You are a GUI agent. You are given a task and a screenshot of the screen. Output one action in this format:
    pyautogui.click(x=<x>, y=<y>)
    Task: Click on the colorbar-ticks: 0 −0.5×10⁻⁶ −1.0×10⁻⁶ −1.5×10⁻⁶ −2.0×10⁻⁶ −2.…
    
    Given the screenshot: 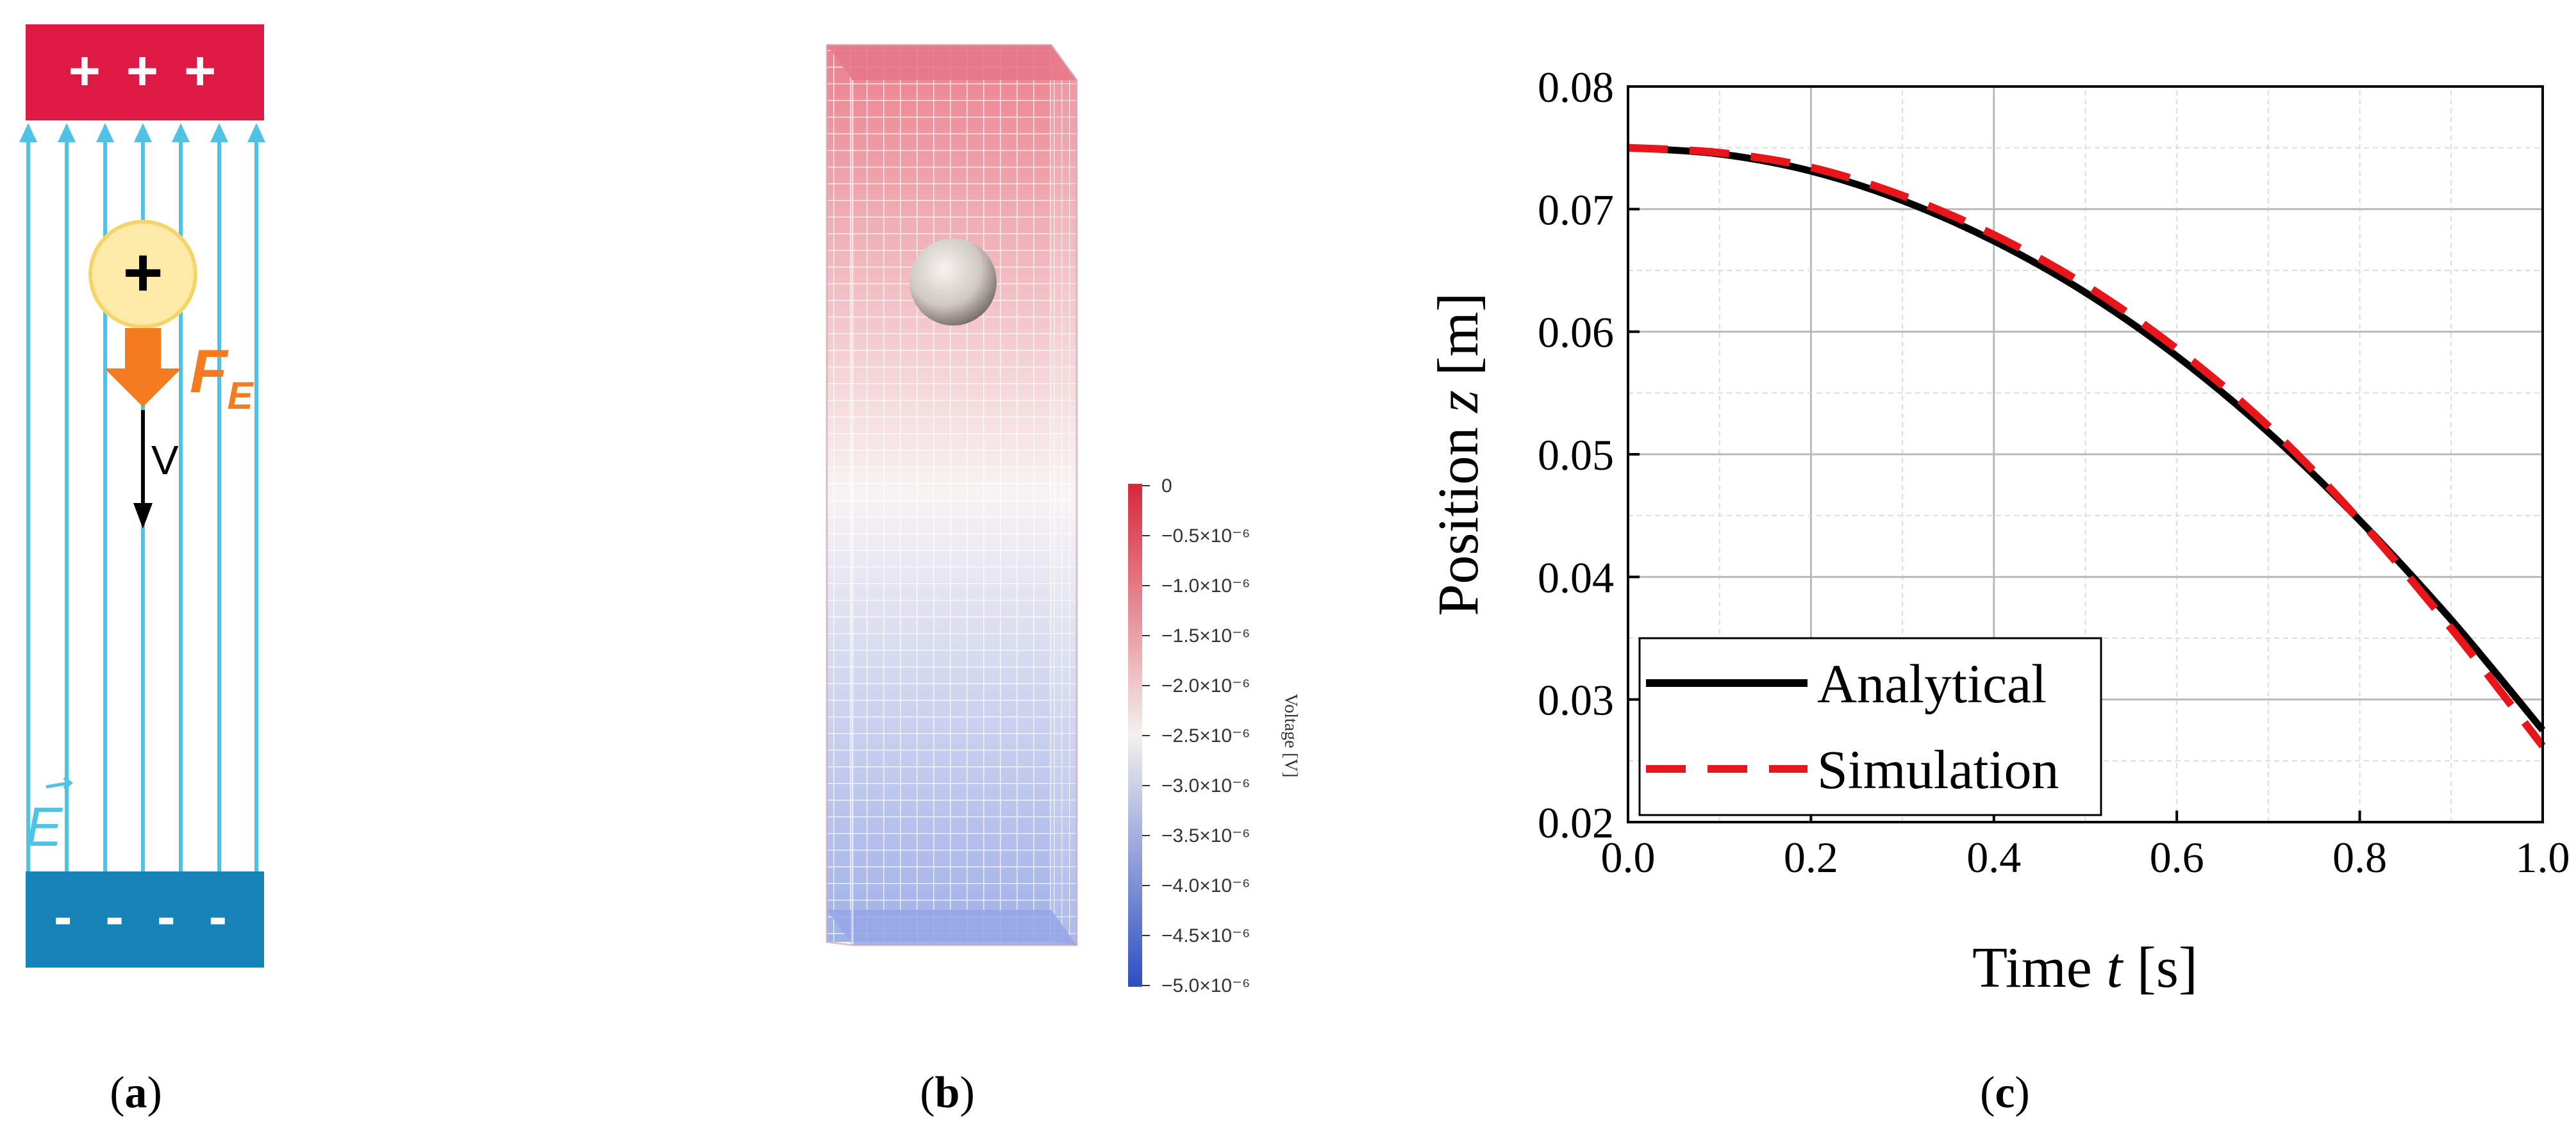 What is the action you would take?
    pyautogui.click(x=1196, y=735)
    